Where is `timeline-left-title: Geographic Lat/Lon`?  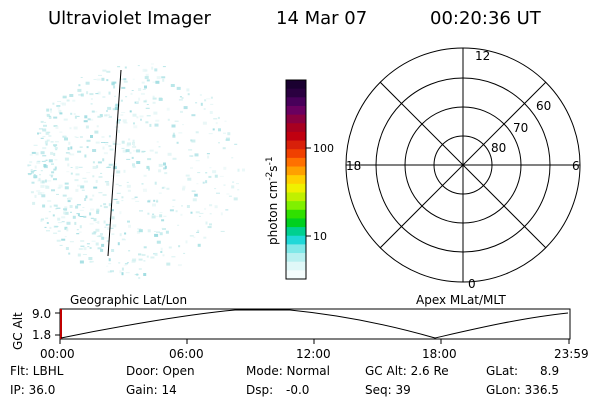 timeline-left-title: Geographic Lat/Lon is located at coordinates (128, 300).